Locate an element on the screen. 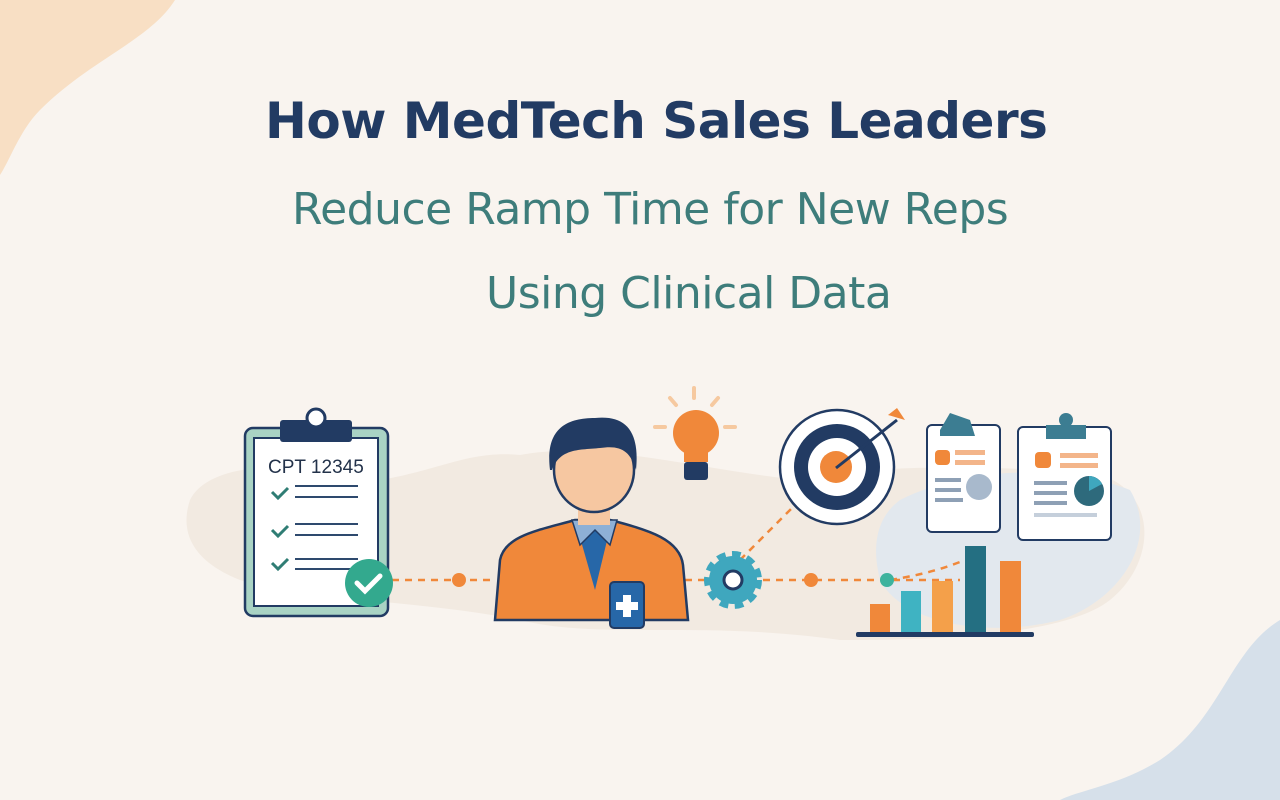 The image size is (1280, 800). bar-chart-icon is located at coordinates (945, 591).